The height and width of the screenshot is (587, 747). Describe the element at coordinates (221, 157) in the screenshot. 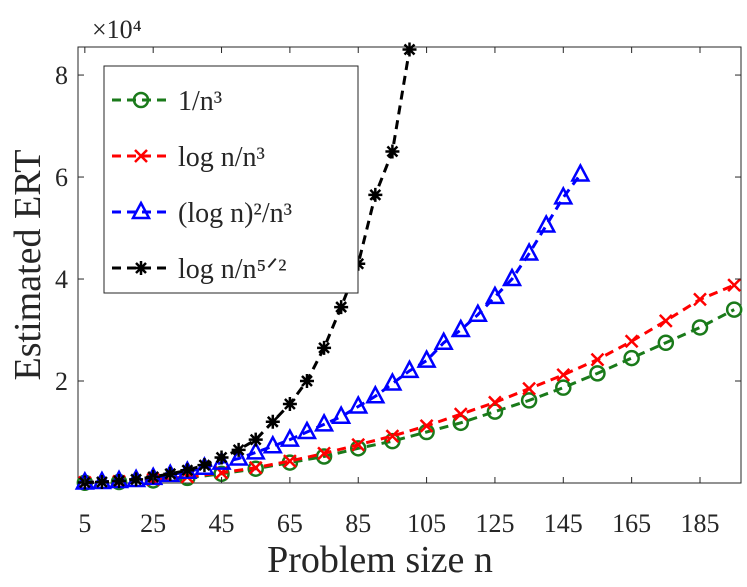

I see `legend-label: log n/n³` at that location.